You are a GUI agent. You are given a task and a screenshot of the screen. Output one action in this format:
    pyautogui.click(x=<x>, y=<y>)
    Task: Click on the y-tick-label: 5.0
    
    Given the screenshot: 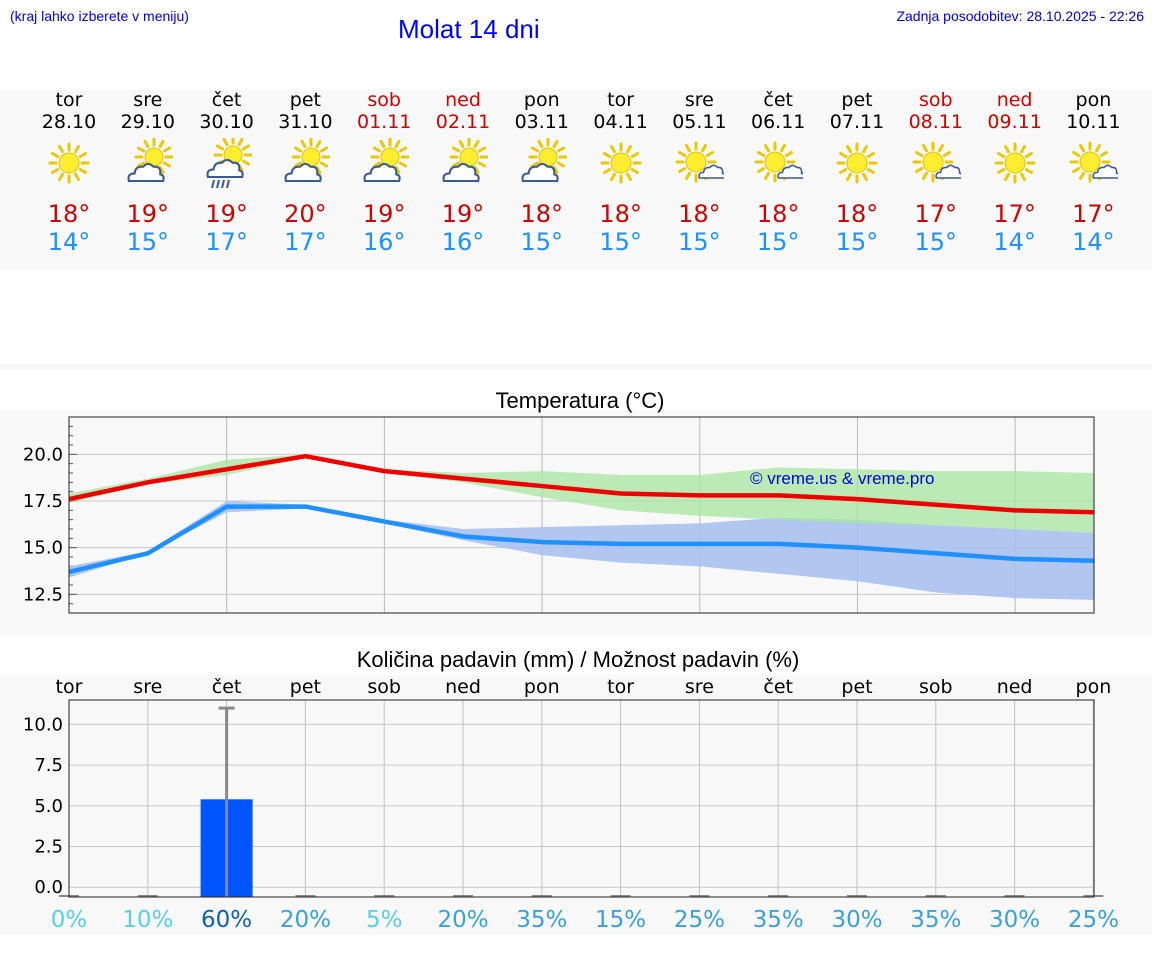 What is the action you would take?
    pyautogui.click(x=48, y=806)
    